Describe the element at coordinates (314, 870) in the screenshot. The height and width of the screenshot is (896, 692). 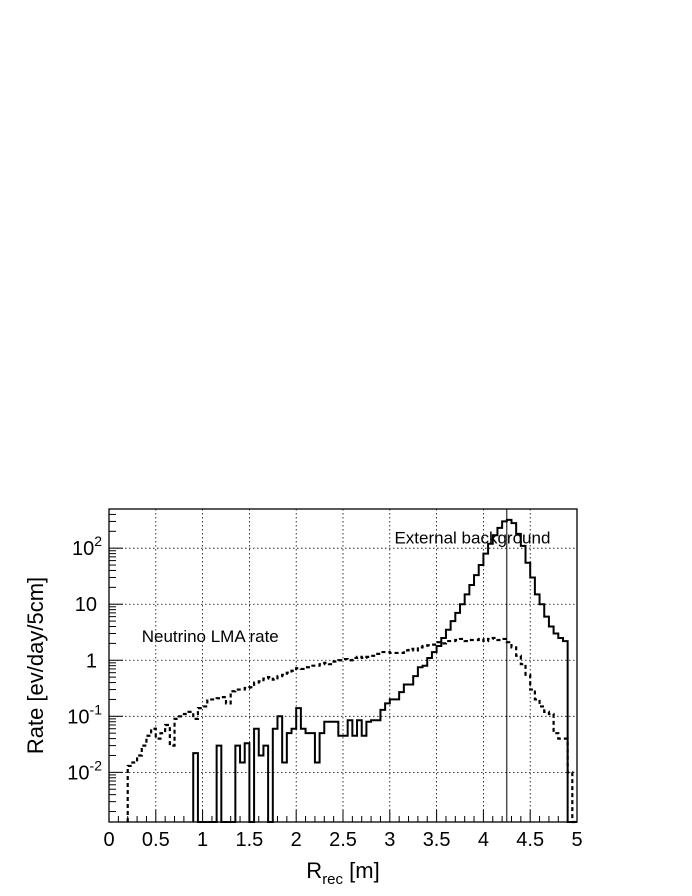
I see `x-axis-title-main: R` at that location.